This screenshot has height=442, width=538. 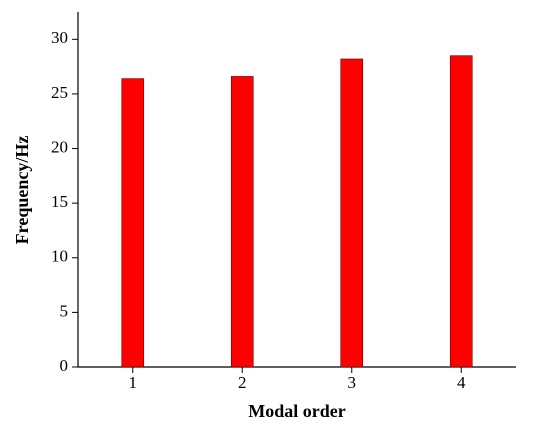 What do you see at coordinates (242, 382) in the screenshot?
I see `x-tick-label: 2` at bounding box center [242, 382].